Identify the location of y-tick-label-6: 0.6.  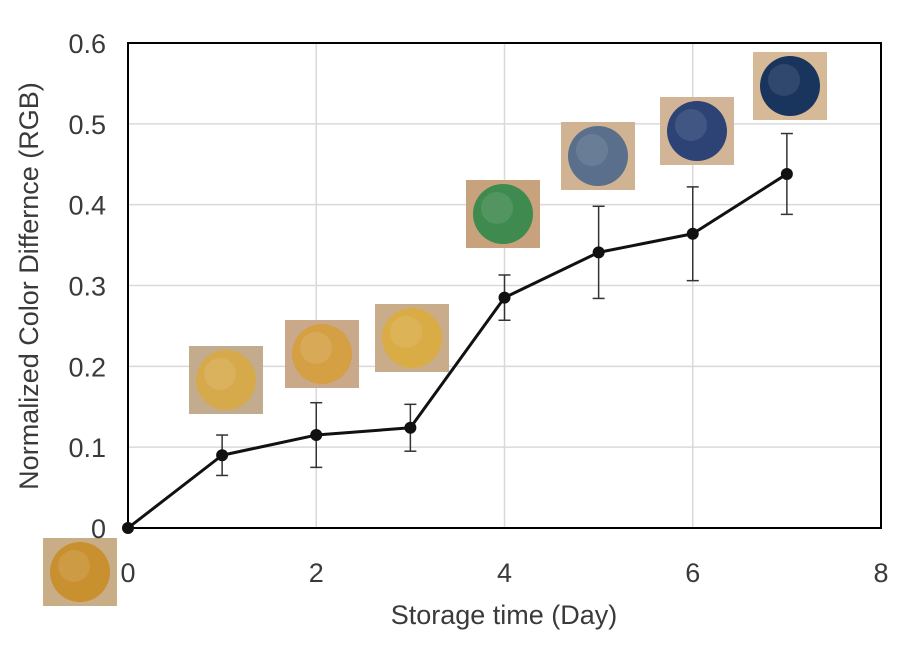
(87, 44).